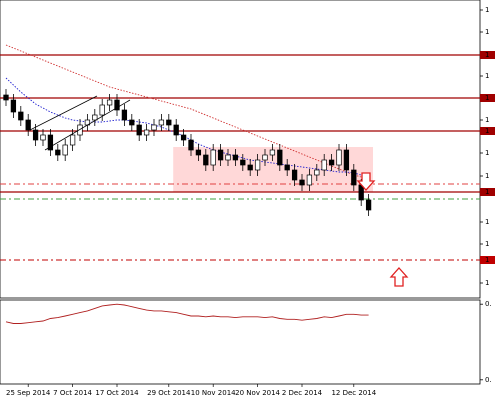 This screenshot has height=400, width=495. Describe the element at coordinates (257, 393) in the screenshot. I see `x-tick-label: 20 Nov 2014` at that location.